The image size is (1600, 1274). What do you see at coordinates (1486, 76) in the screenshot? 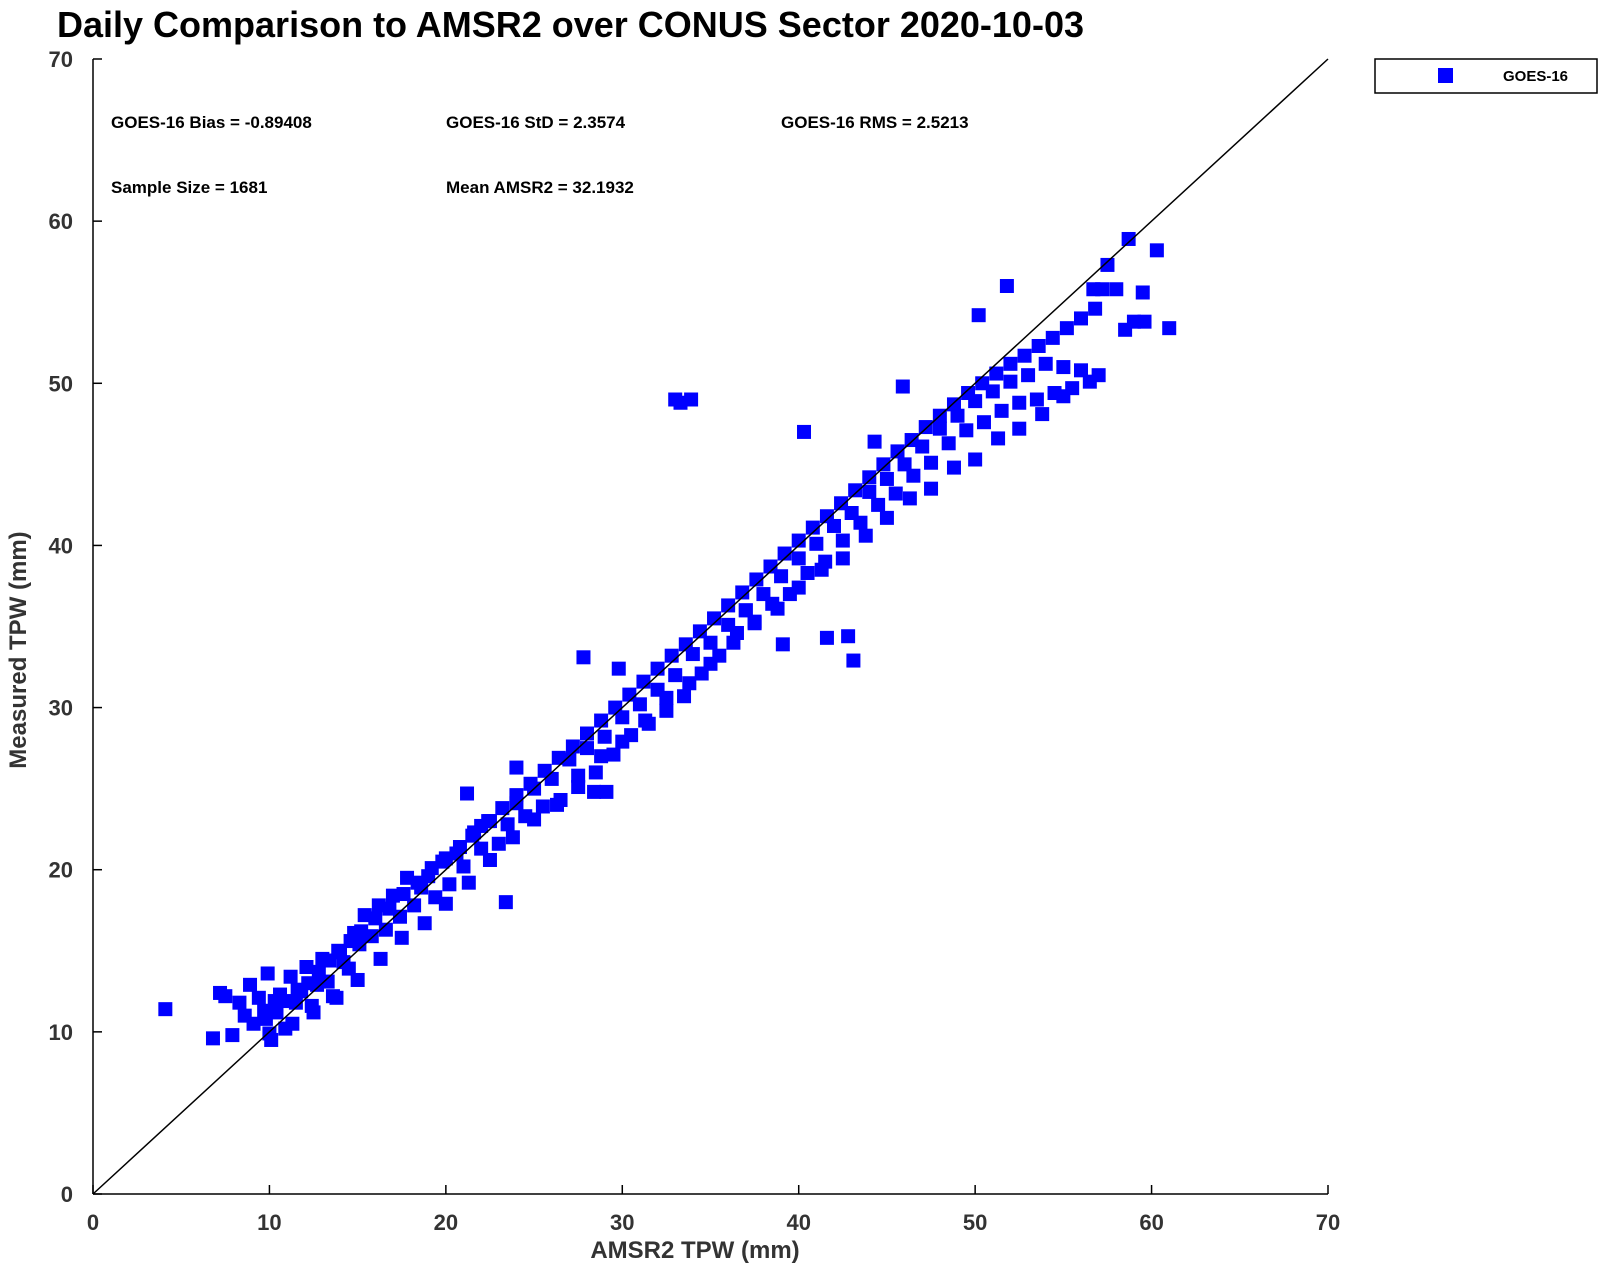
I see `legend-box` at bounding box center [1486, 76].